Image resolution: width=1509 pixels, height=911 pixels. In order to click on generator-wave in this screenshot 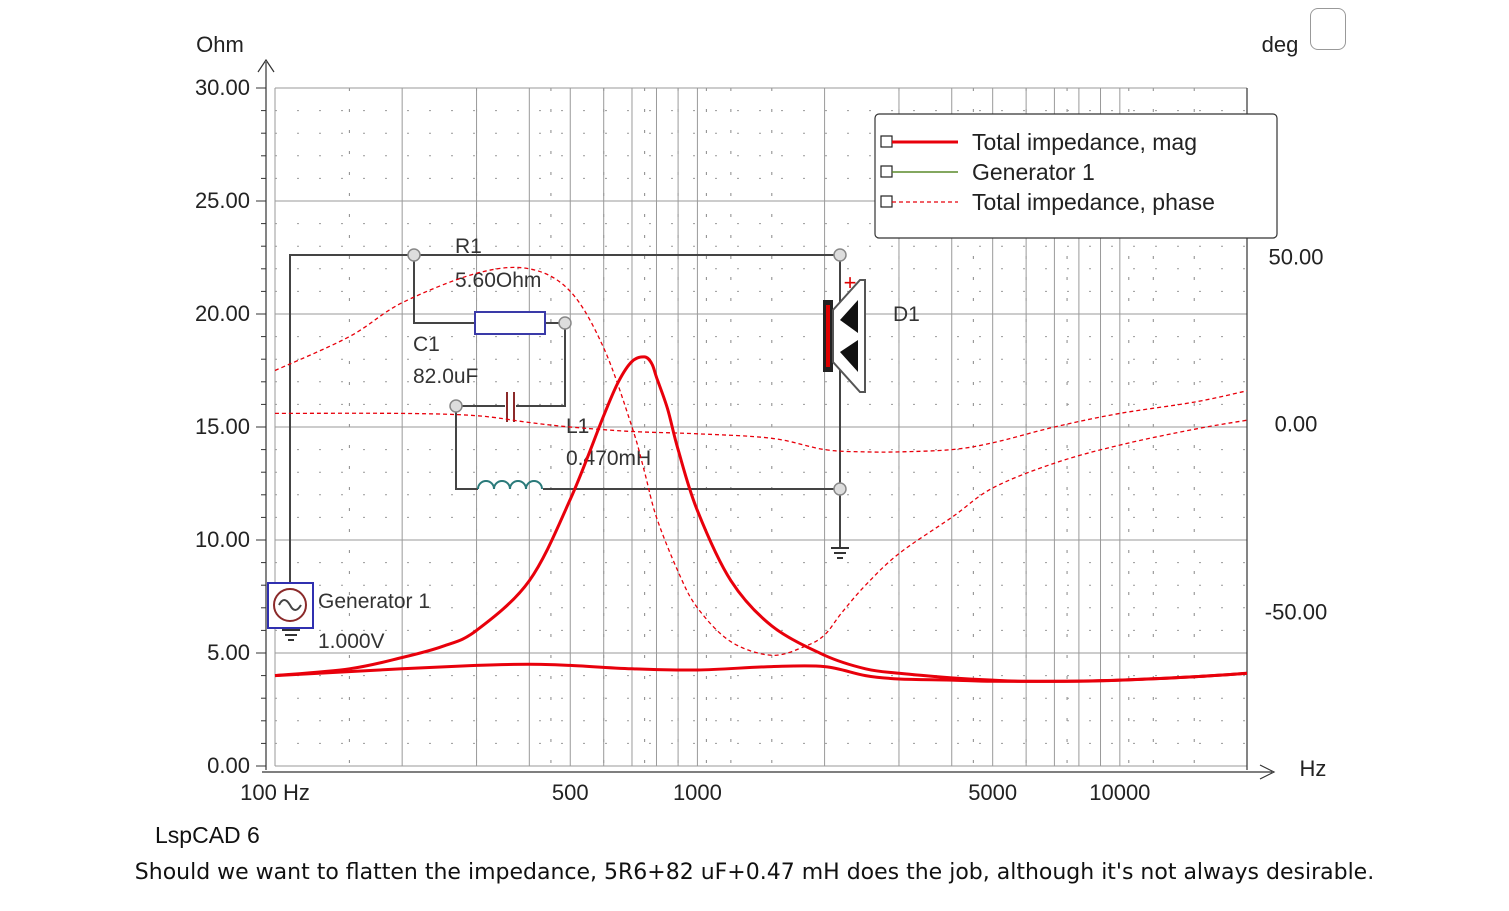, I will do `click(290, 605)`.